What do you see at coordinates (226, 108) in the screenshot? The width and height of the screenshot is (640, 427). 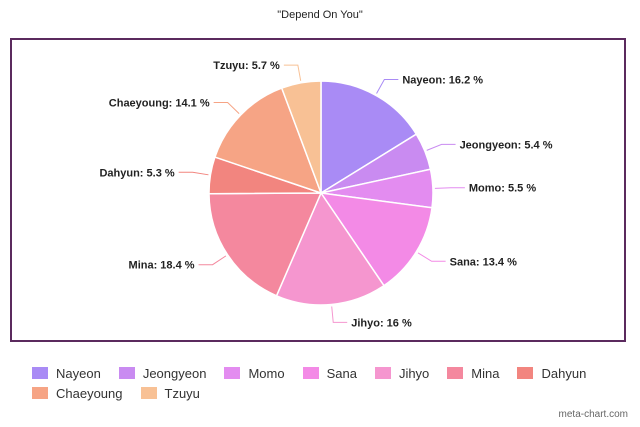 I see `leader-line-chaeyoung` at bounding box center [226, 108].